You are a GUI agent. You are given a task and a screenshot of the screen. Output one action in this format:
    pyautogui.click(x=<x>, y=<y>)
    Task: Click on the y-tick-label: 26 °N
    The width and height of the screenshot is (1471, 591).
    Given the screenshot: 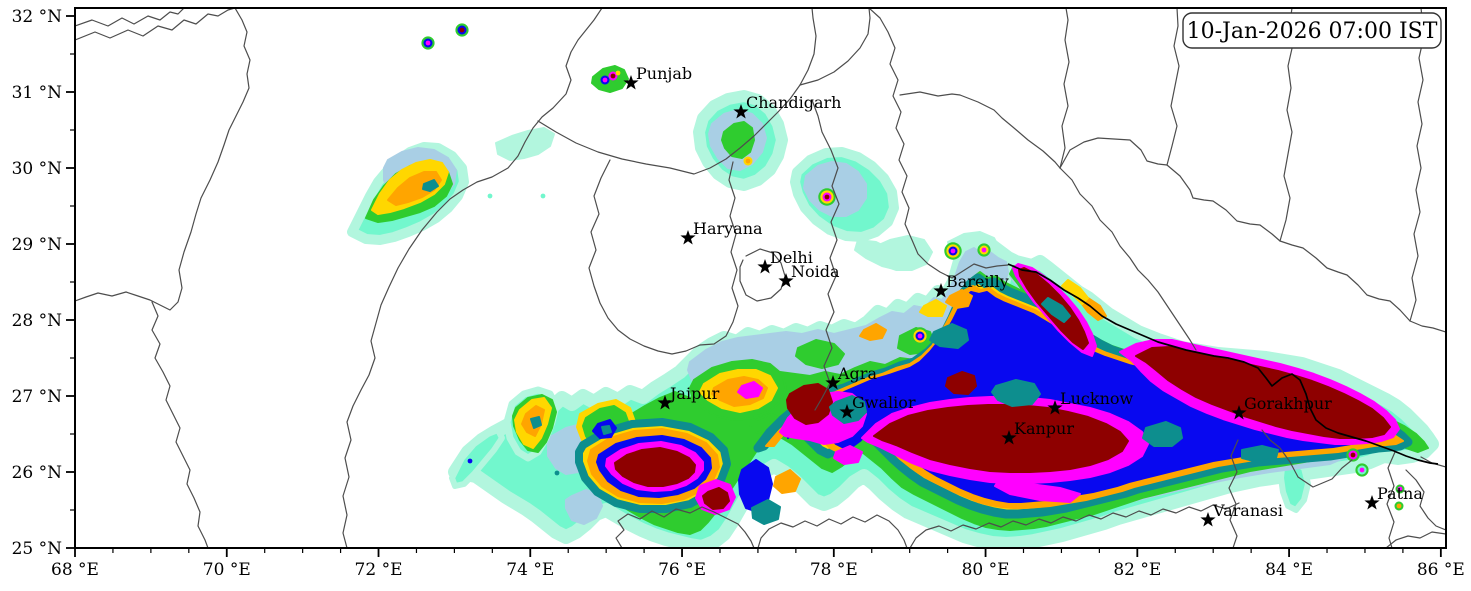 What is the action you would take?
    pyautogui.click(x=37, y=473)
    